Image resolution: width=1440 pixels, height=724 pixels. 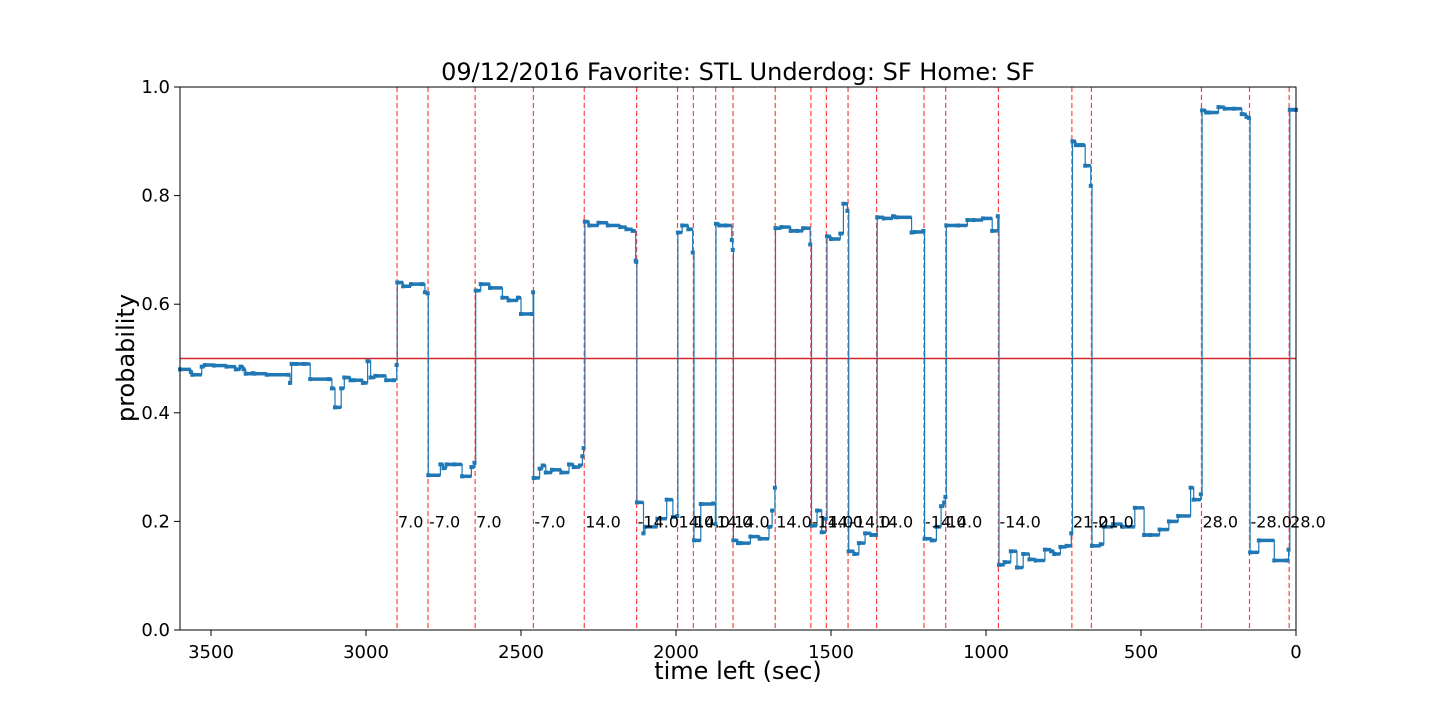 I want to click on x-tick-label: 3000, so click(x=366, y=652).